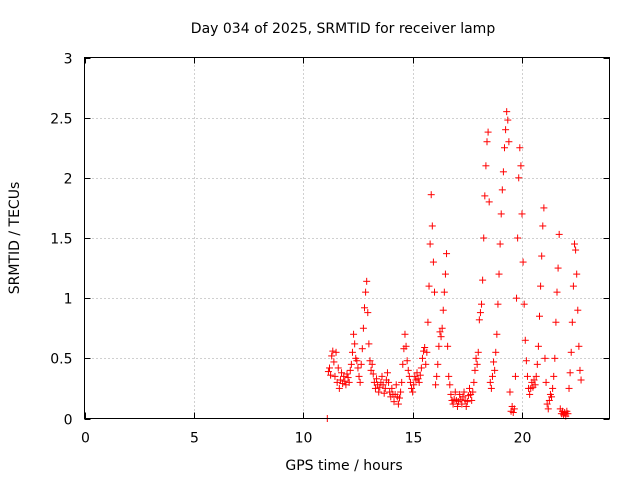 This screenshot has height=480, width=640. I want to click on x-tick-label: 0, so click(85, 439).